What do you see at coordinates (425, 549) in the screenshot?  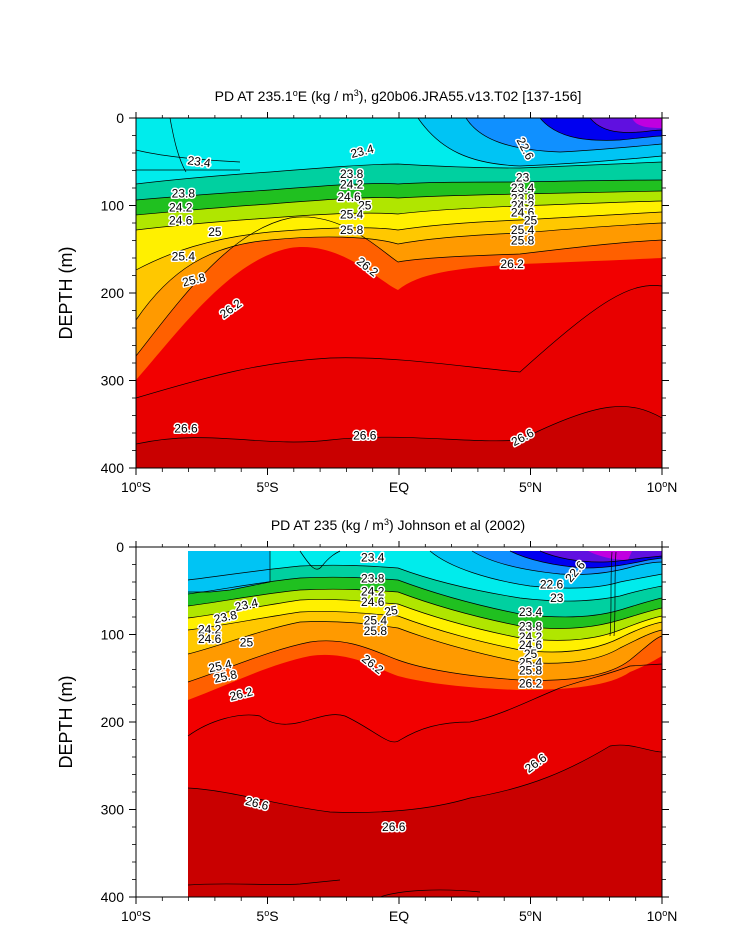 I see `surface-gap` at bounding box center [425, 549].